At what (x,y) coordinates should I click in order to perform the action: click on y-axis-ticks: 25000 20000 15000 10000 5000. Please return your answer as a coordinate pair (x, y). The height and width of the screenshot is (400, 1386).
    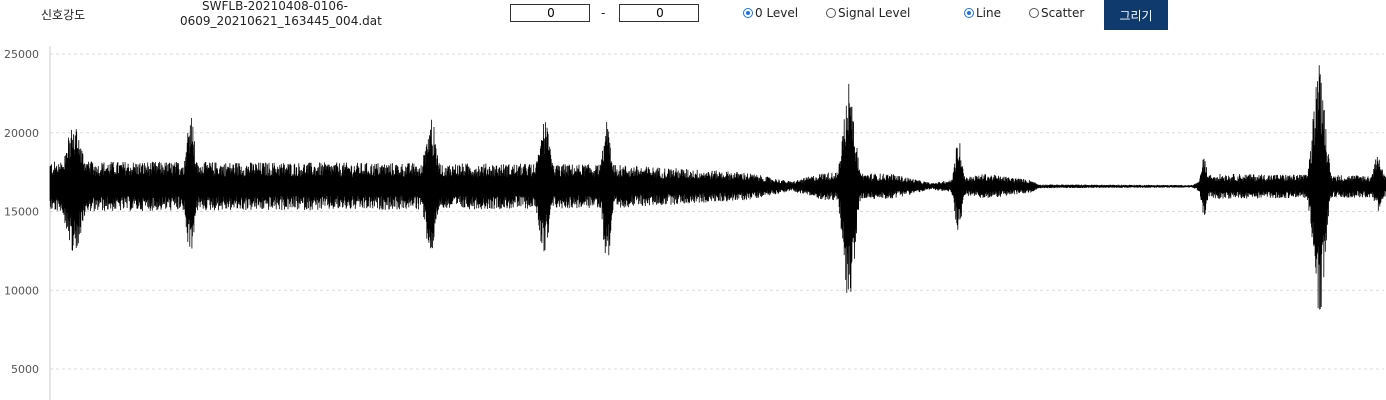
    Looking at the image, I should click on (21, 212).